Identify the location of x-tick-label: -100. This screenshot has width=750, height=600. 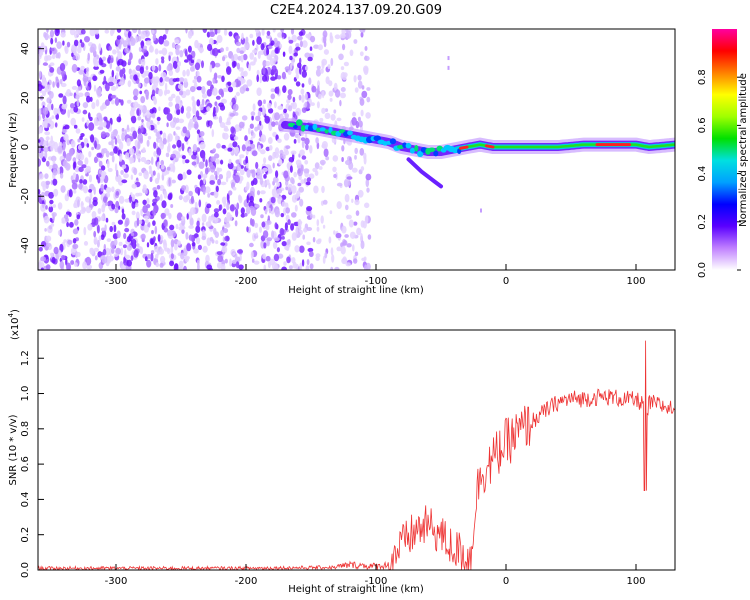
(376, 581).